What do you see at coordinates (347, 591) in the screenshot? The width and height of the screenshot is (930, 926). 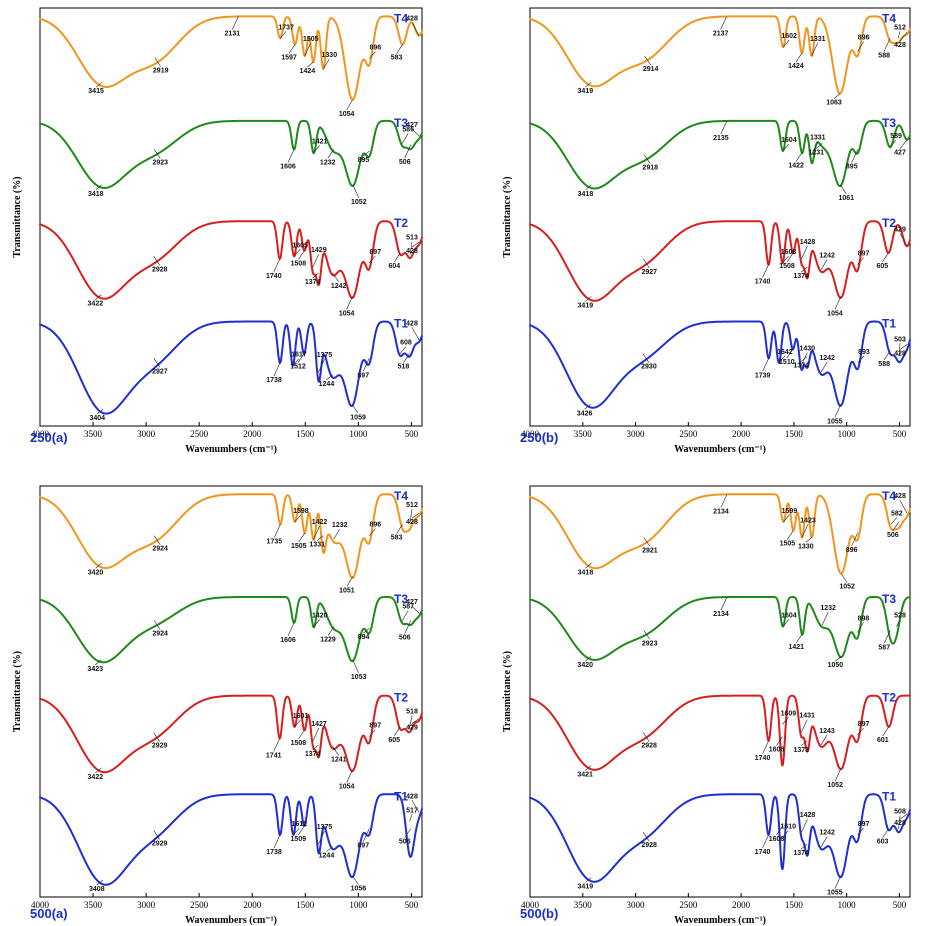 I see `peak-label: 1051` at bounding box center [347, 591].